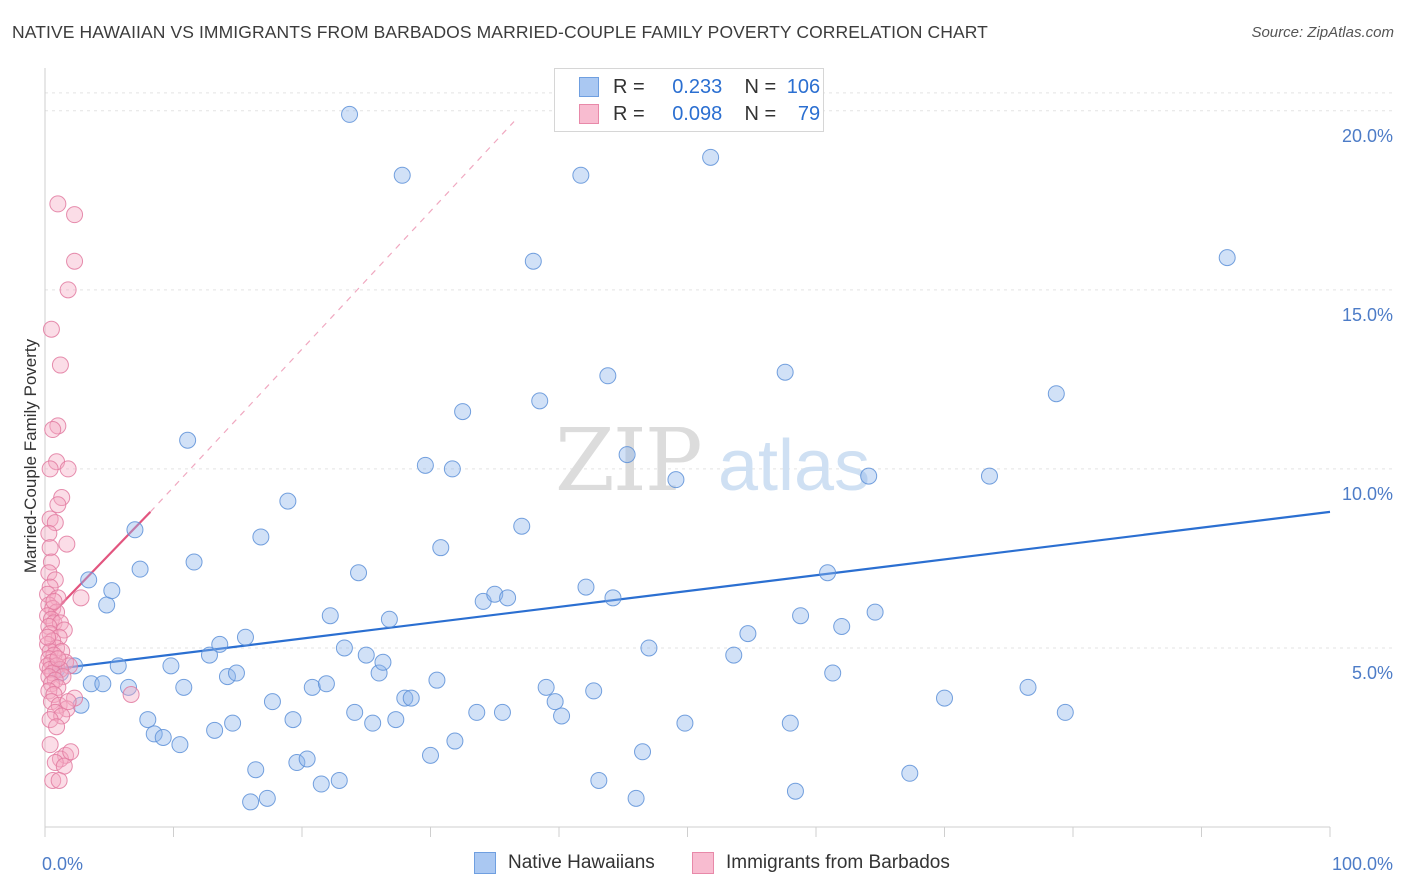 The image size is (1406, 892). Describe the element at coordinates (703, 863) in the screenshot. I see `bottom-legend-swatch-pink` at that location.